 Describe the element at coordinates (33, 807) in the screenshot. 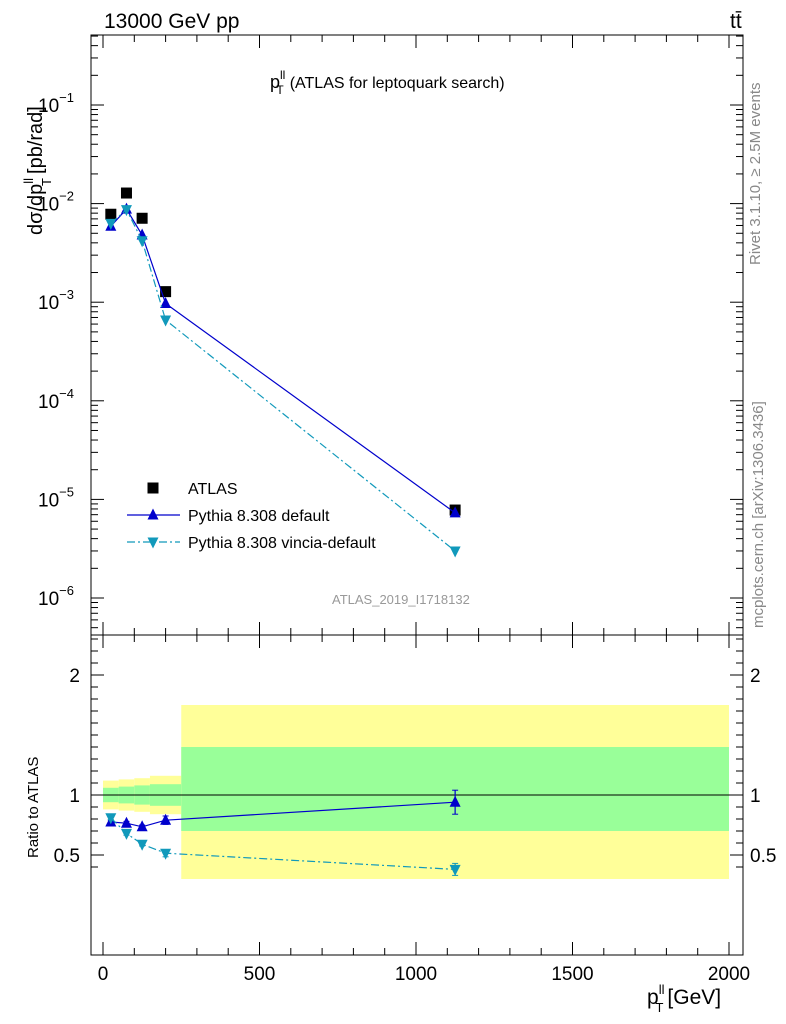

I see `ratio-ylabel: Ratio to ATLAS` at that location.